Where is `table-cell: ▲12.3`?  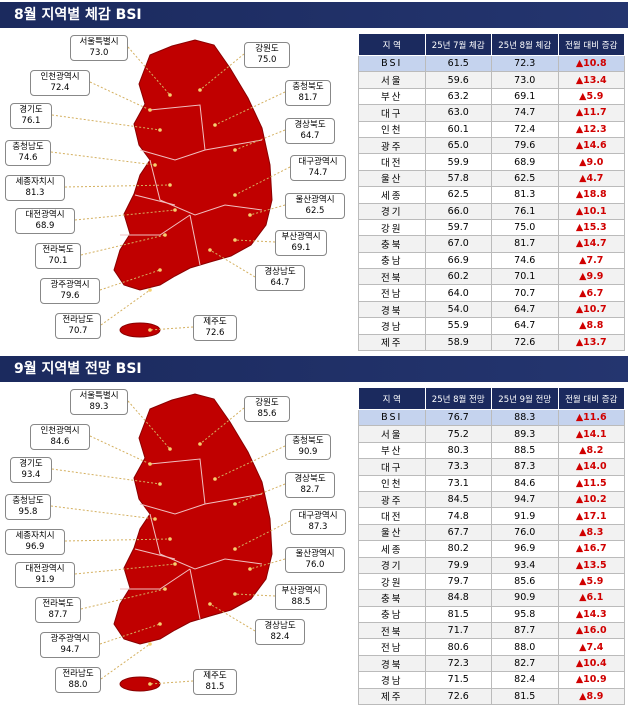
table-cell: ▲12.3 is located at coordinates (591, 129).